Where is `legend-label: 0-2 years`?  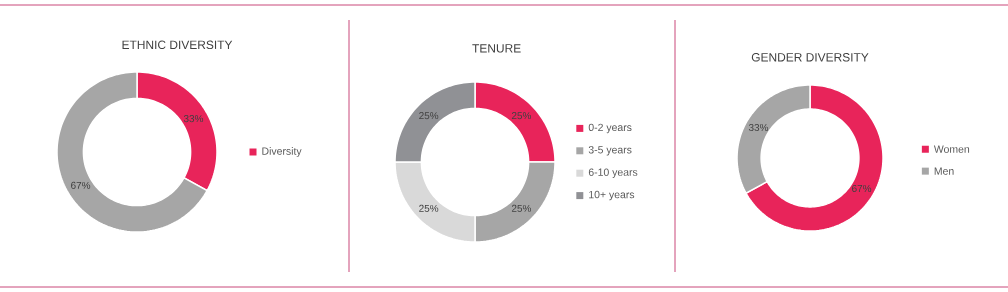
legend-label: 0-2 years is located at coordinates (610, 128).